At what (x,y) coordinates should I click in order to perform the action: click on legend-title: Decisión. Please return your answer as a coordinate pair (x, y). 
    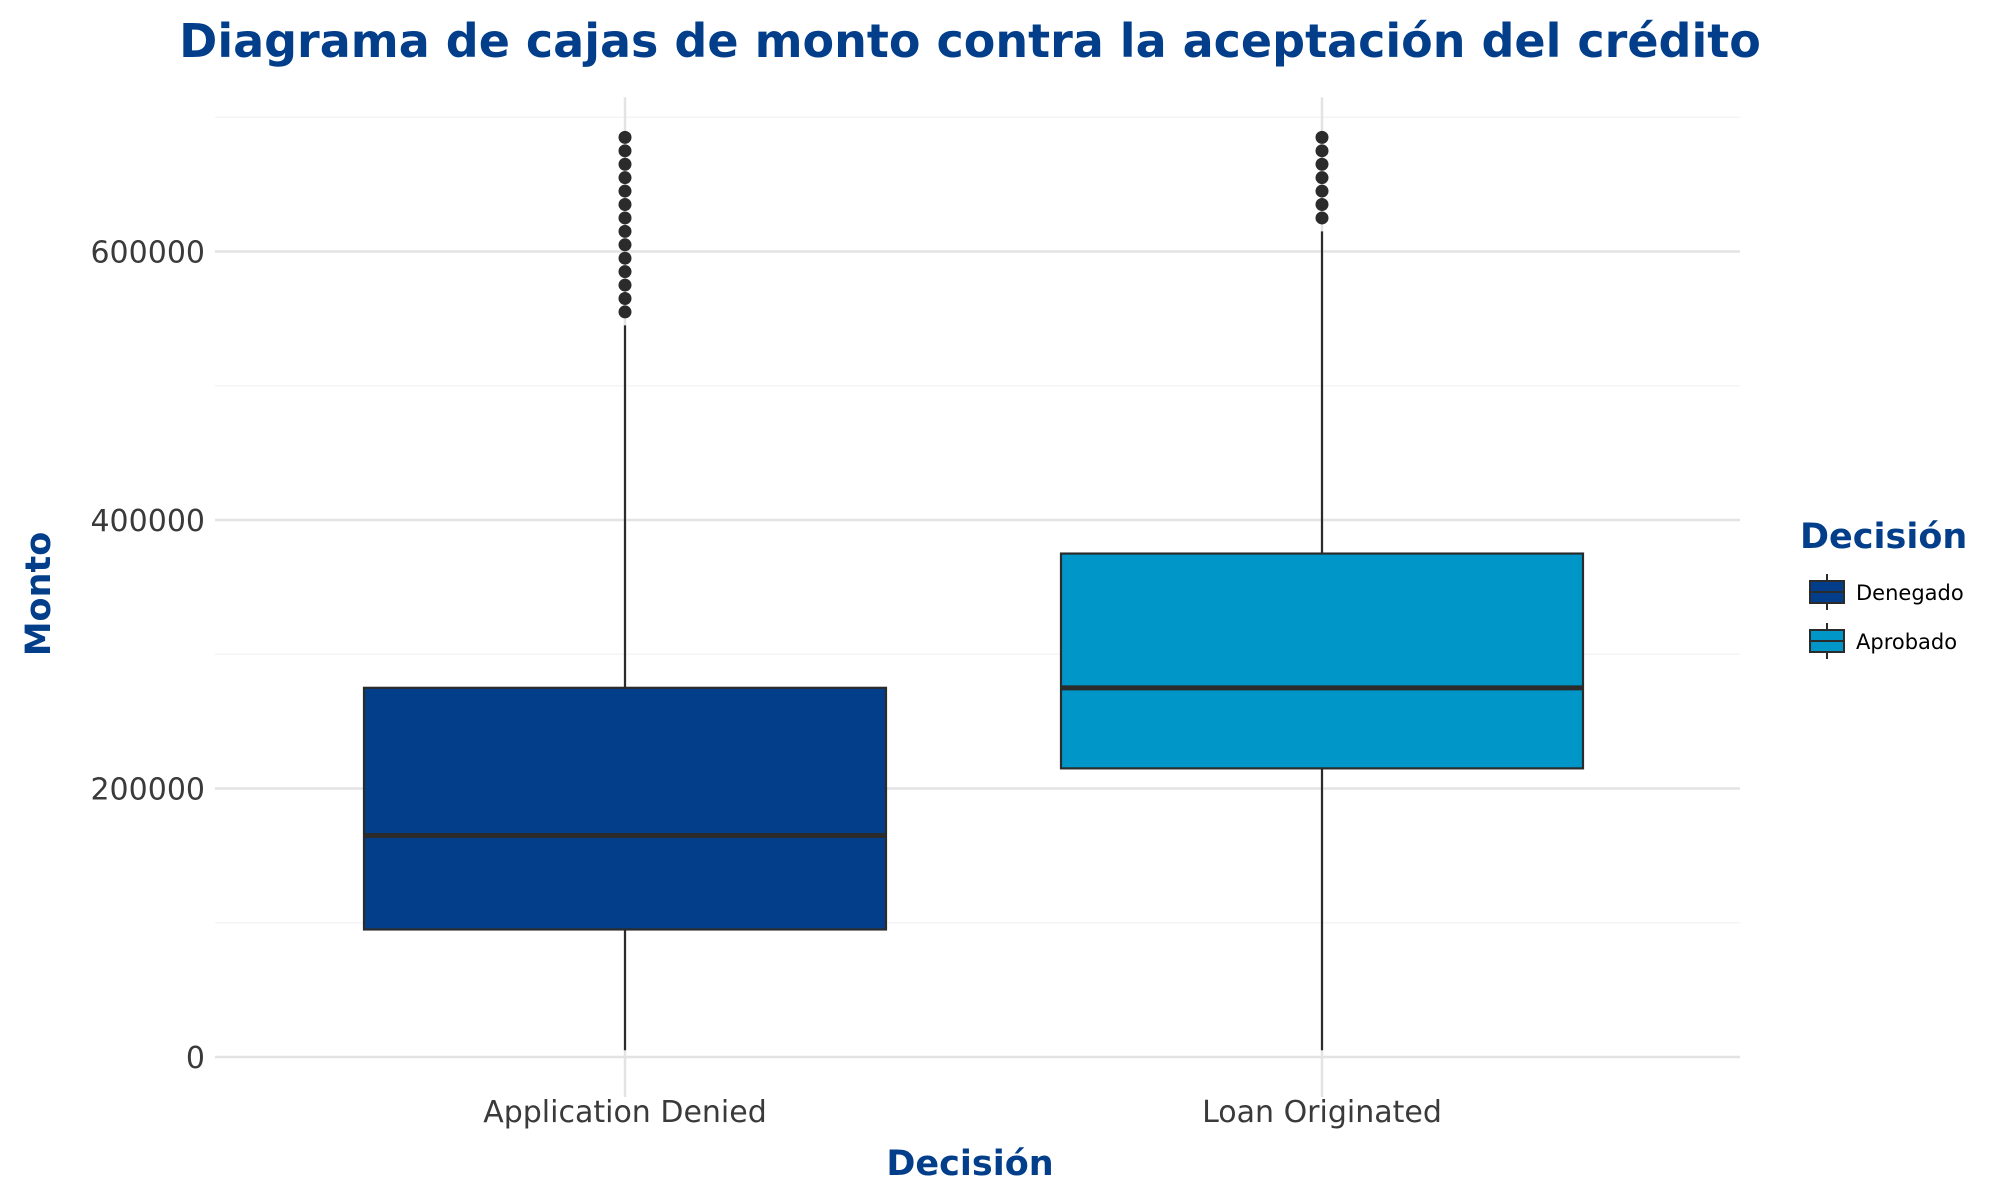
    Looking at the image, I should click on (1883, 537).